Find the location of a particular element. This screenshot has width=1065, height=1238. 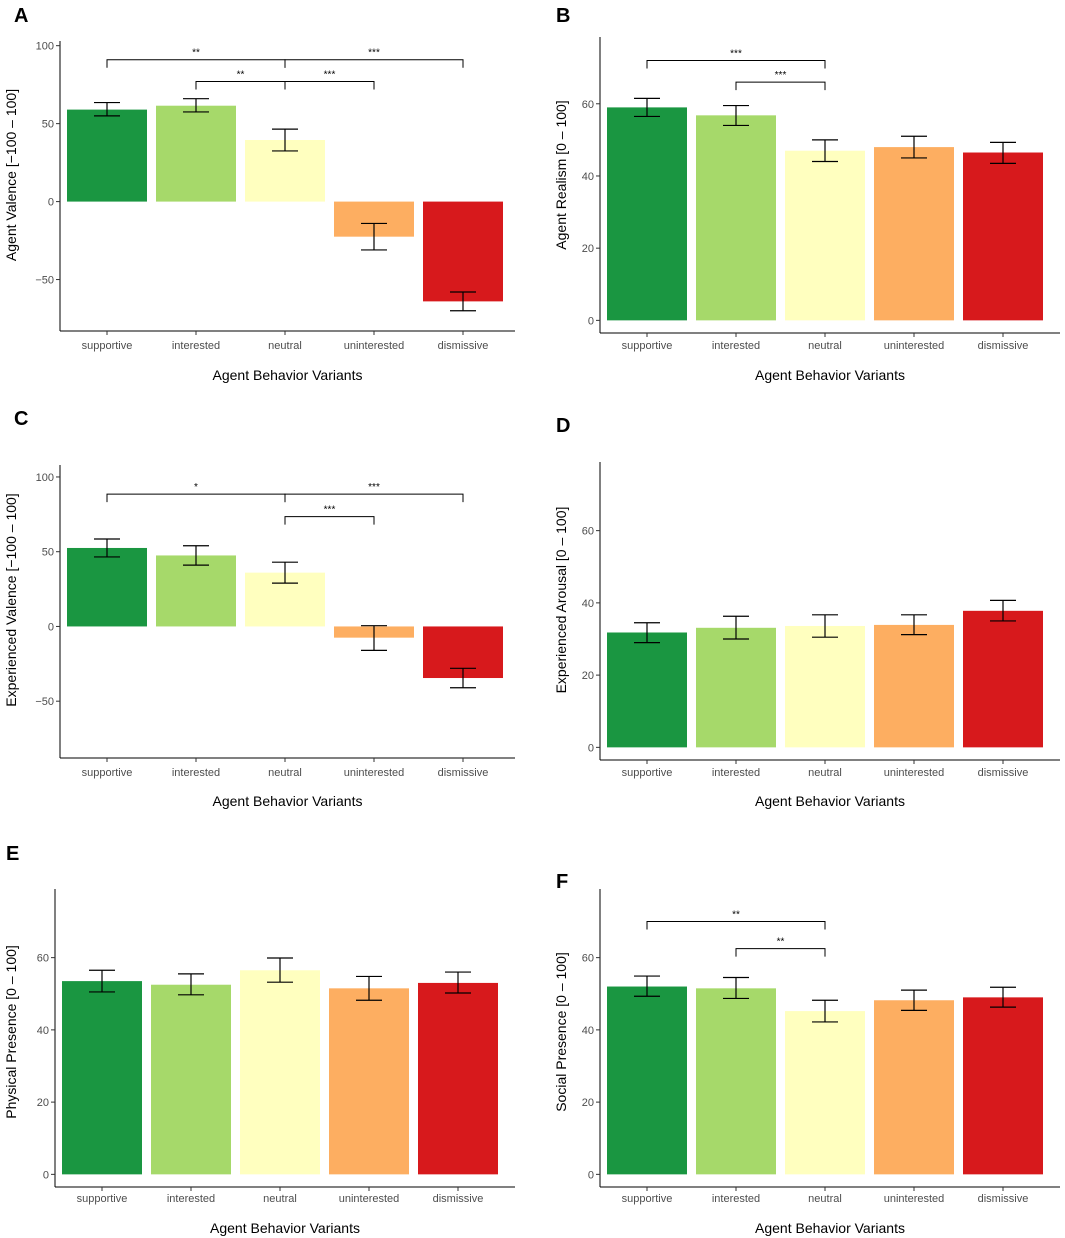

panel-letter: B is located at coordinates (563, 16).